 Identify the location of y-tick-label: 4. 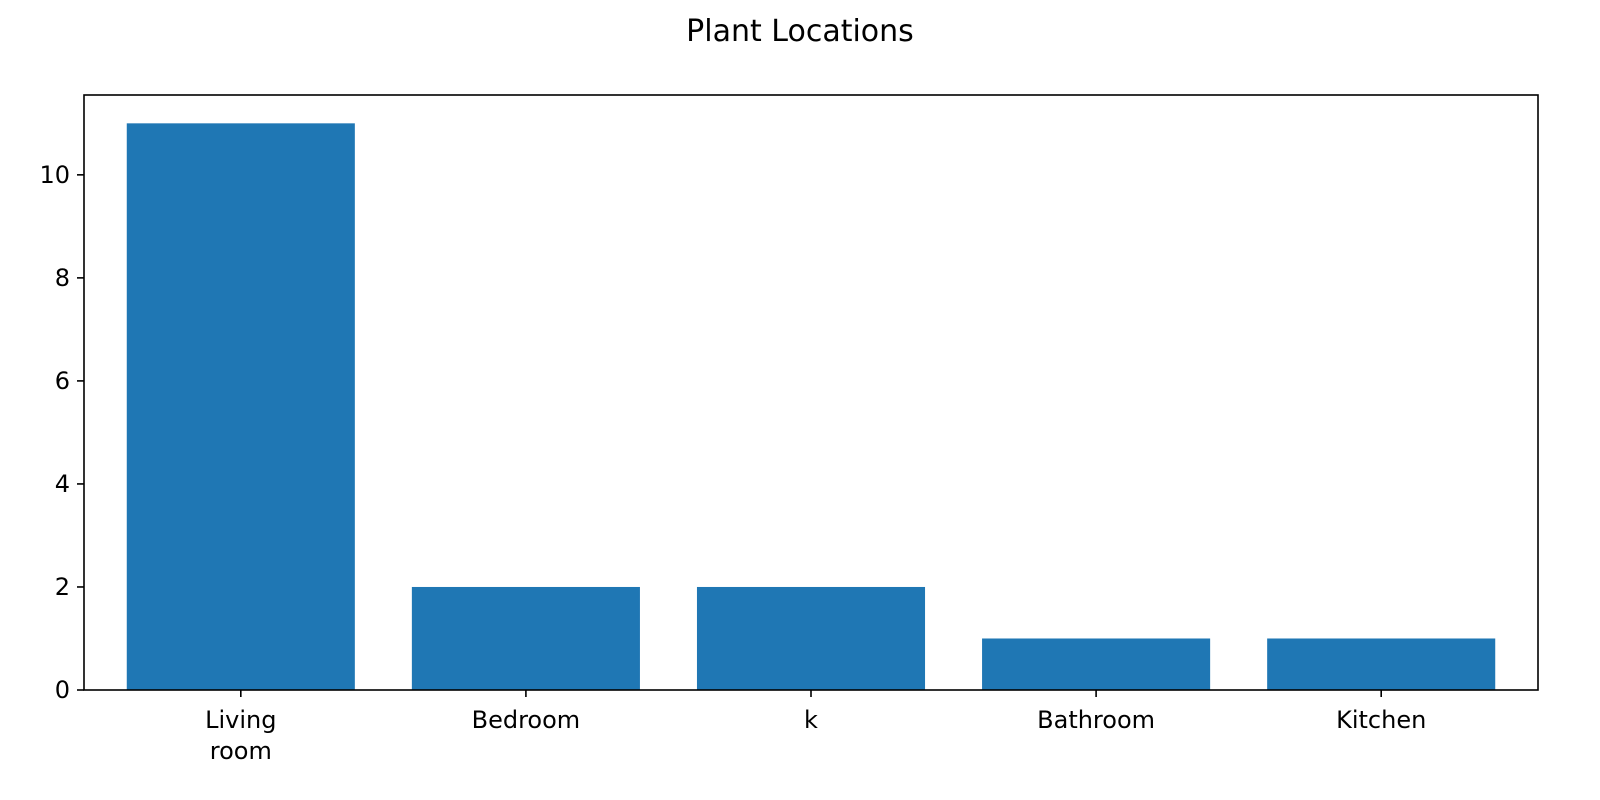
(62, 484).